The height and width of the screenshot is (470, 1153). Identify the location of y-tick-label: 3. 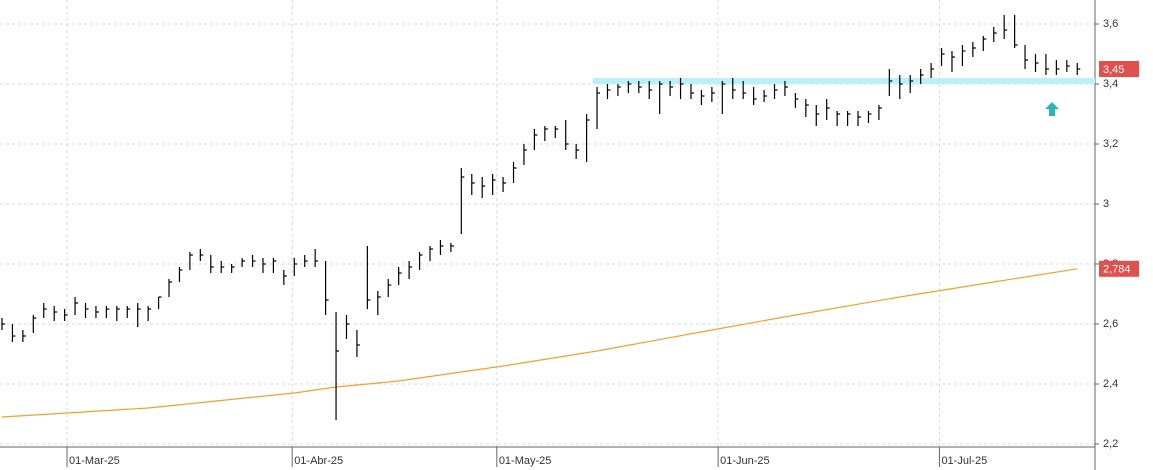
(1106, 204).